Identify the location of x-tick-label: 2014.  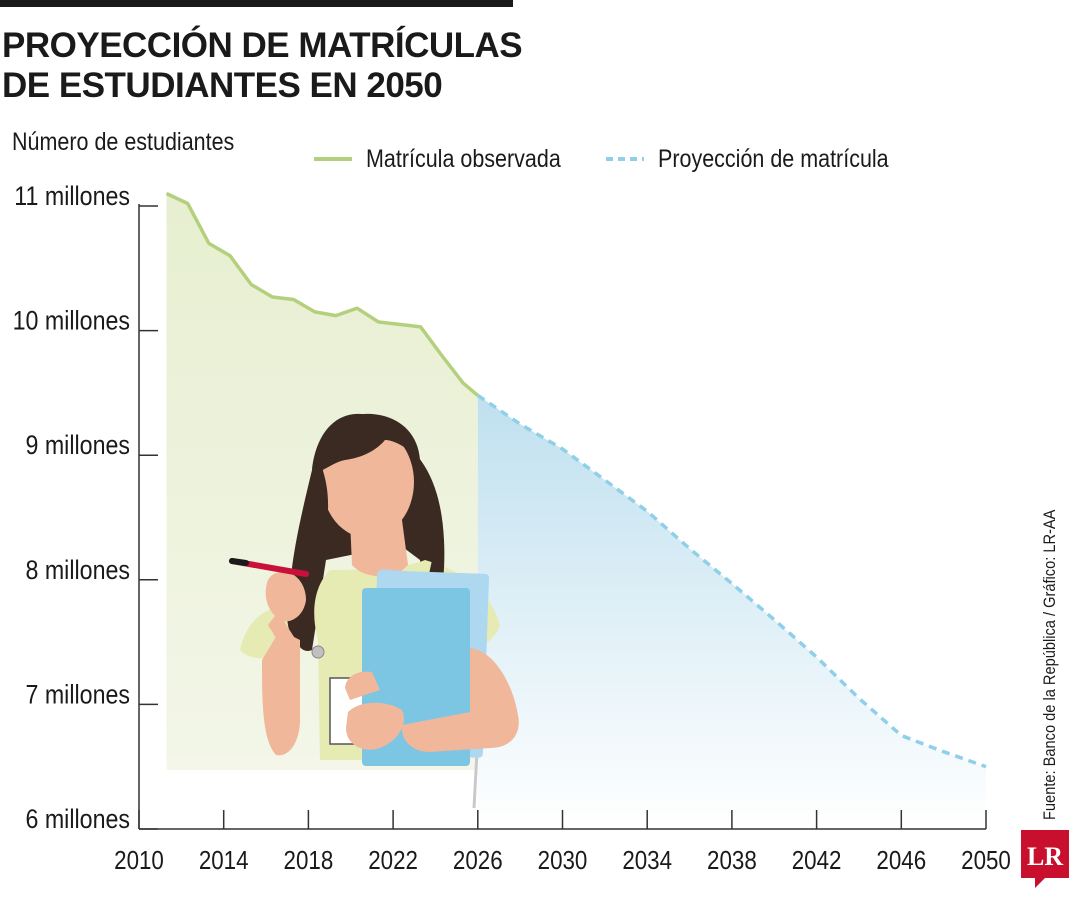
(224, 860).